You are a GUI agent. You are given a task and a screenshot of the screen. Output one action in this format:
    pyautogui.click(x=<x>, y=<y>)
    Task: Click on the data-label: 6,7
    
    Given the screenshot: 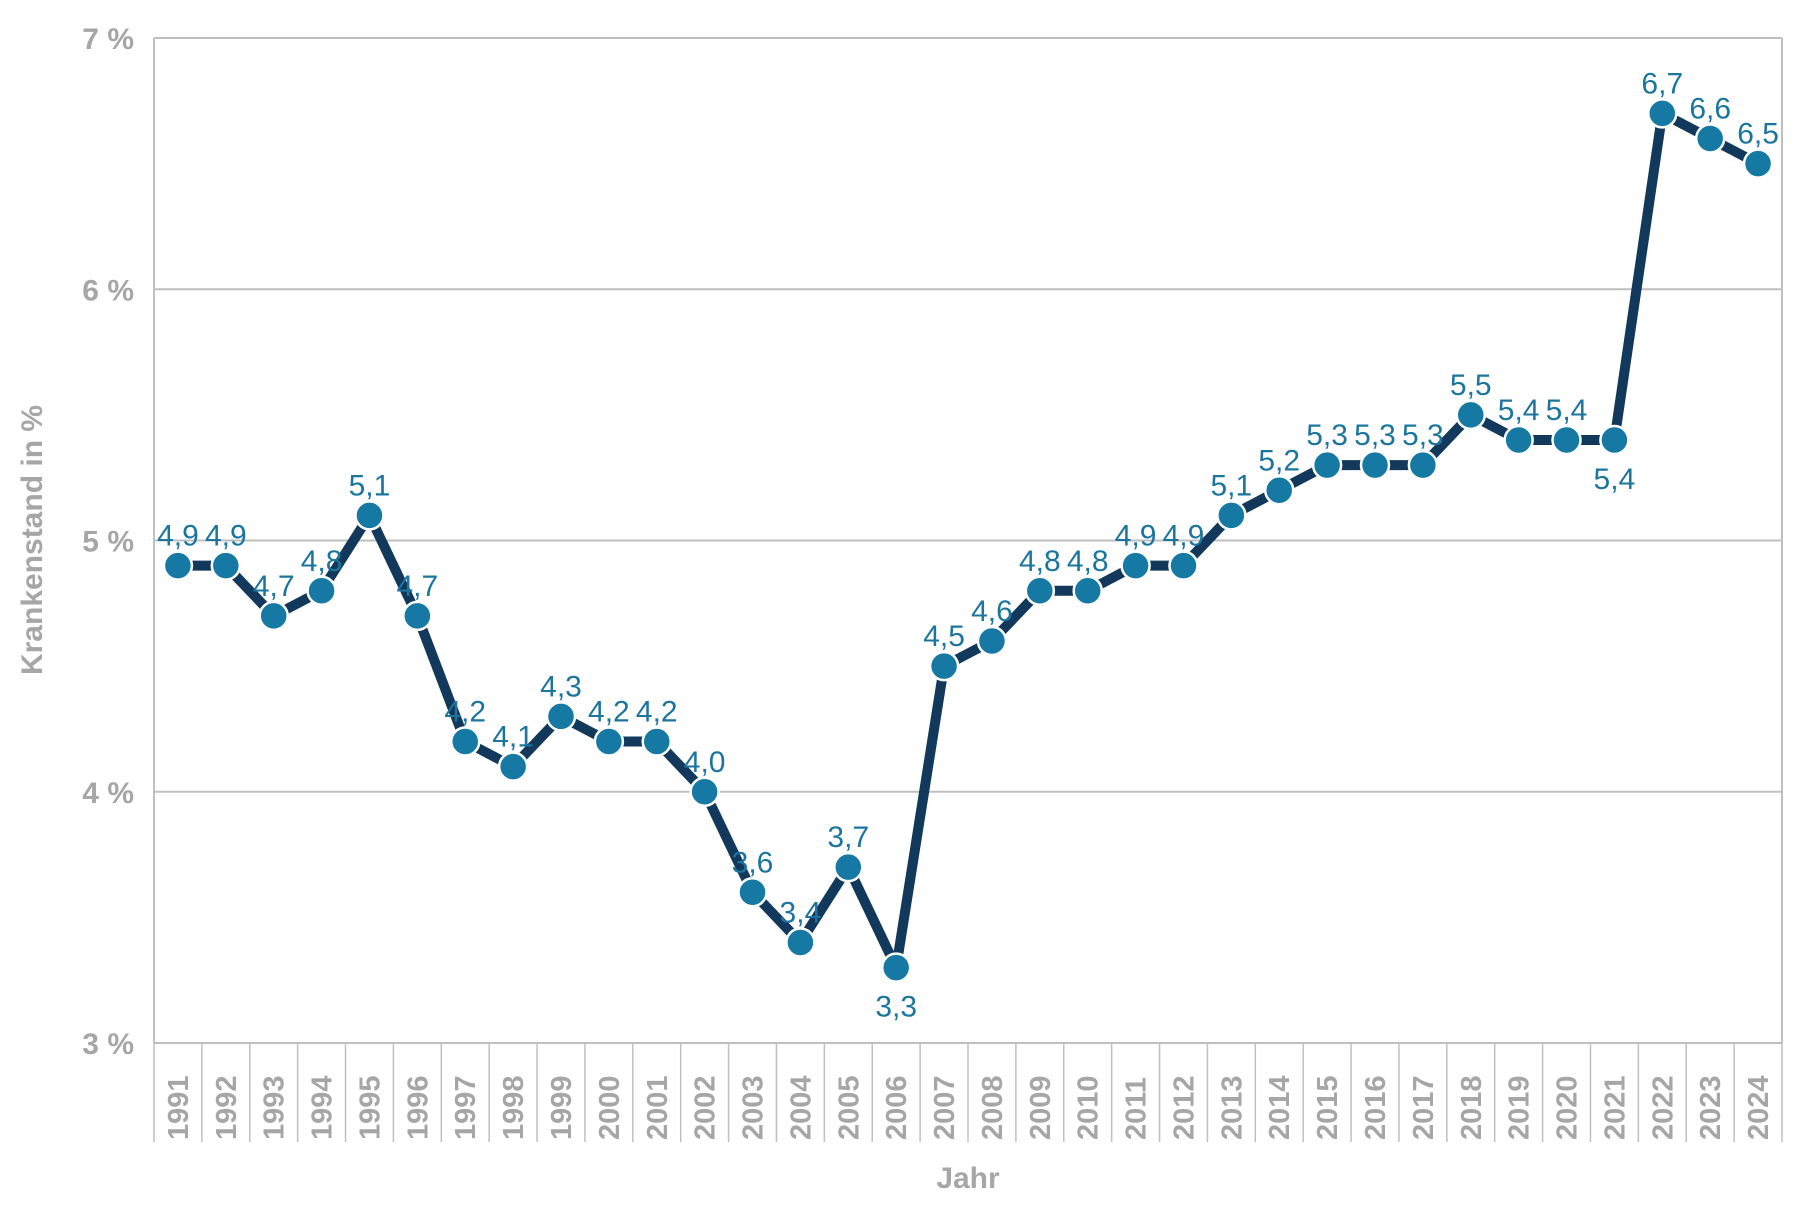 What is the action you would take?
    pyautogui.click(x=1662, y=83)
    